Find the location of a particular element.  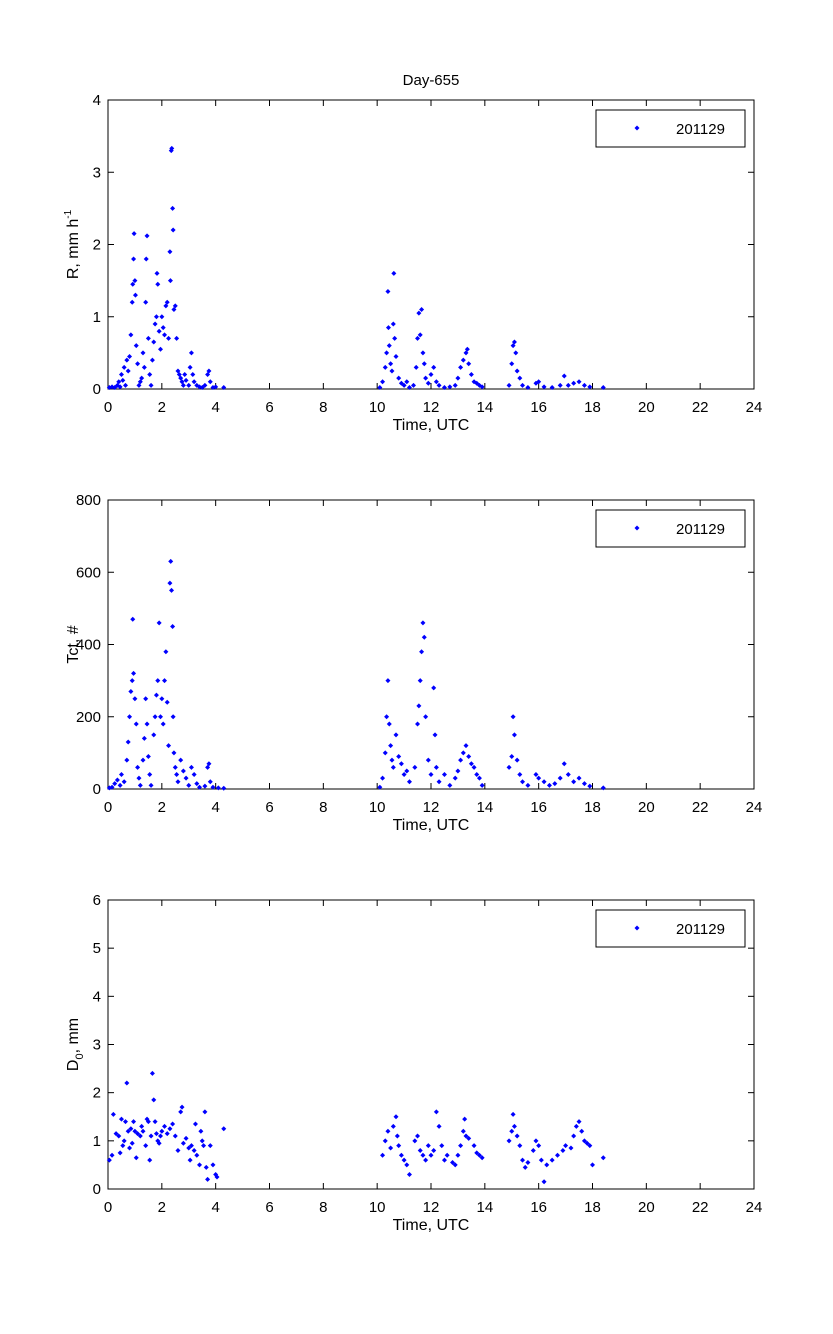

x-tick-label: 16 is located at coordinates (538, 1207).